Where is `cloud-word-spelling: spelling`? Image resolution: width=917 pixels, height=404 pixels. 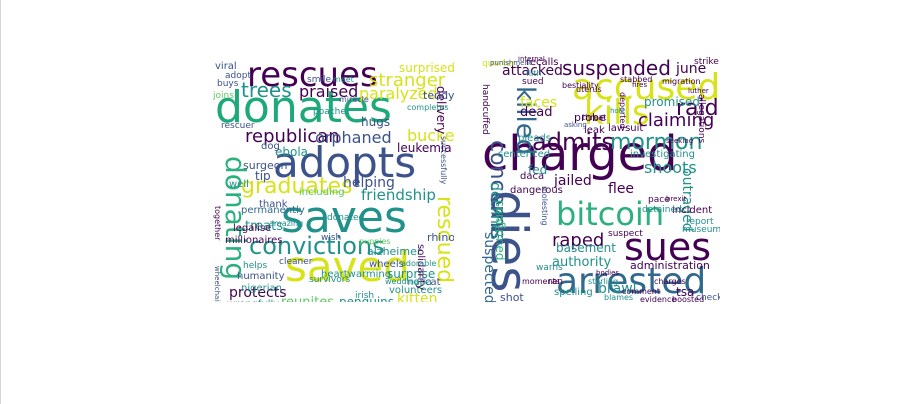
cloud-word-spelling: spelling is located at coordinates (573, 292).